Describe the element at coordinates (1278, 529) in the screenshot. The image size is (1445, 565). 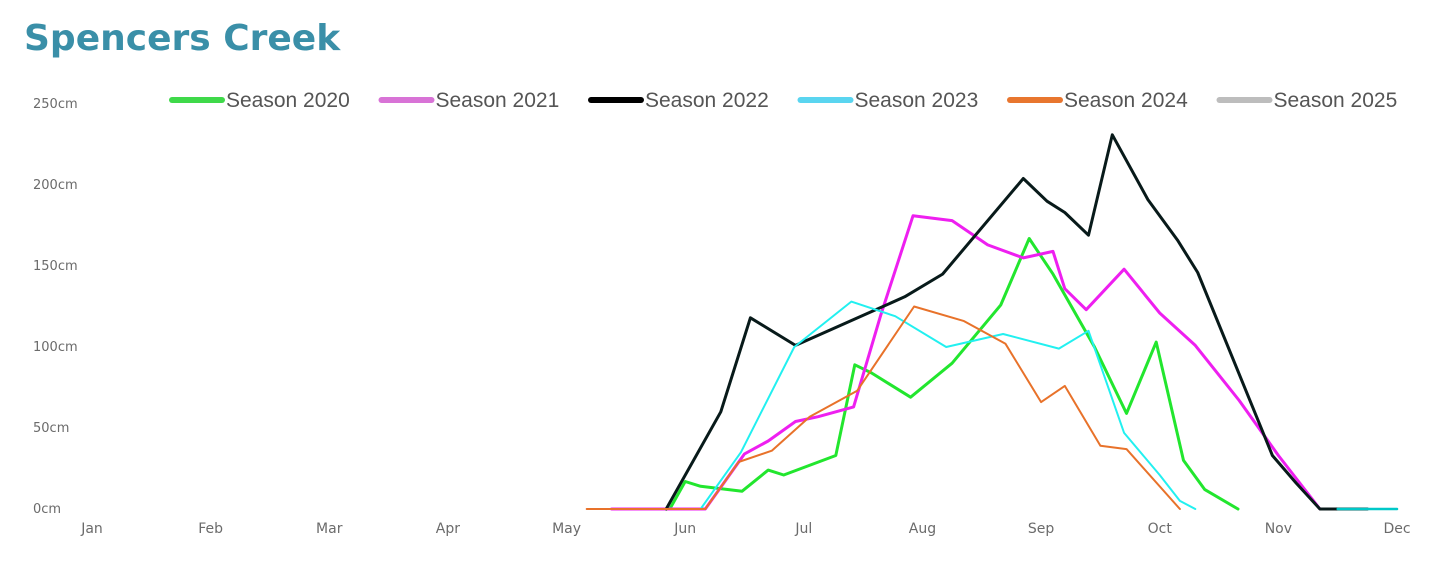
I see `x-tick-label: Nov` at that location.